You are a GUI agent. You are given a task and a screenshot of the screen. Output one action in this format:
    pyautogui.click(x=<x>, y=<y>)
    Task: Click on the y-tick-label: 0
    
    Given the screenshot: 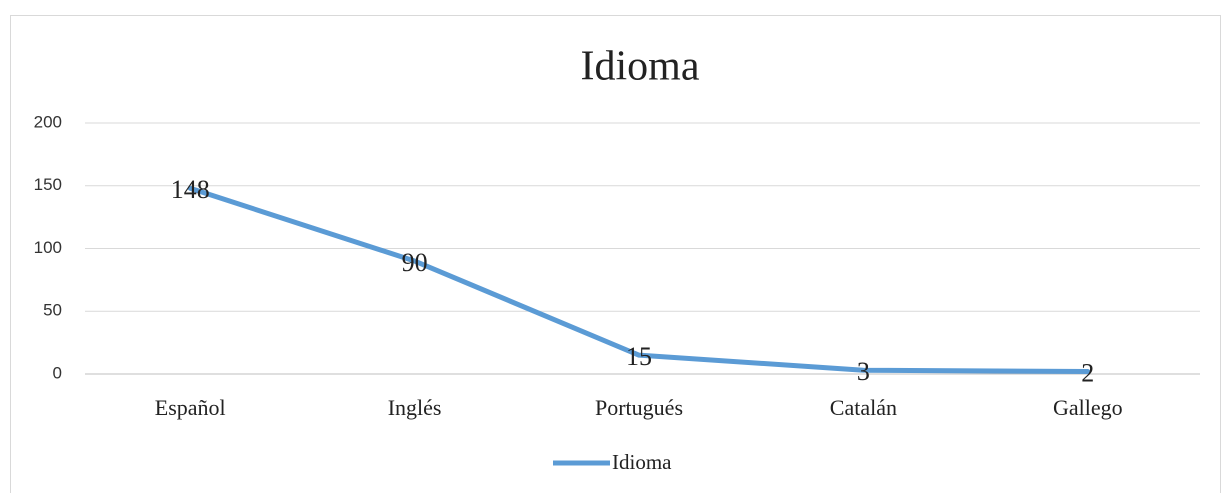 What is the action you would take?
    pyautogui.click(x=57, y=372)
    